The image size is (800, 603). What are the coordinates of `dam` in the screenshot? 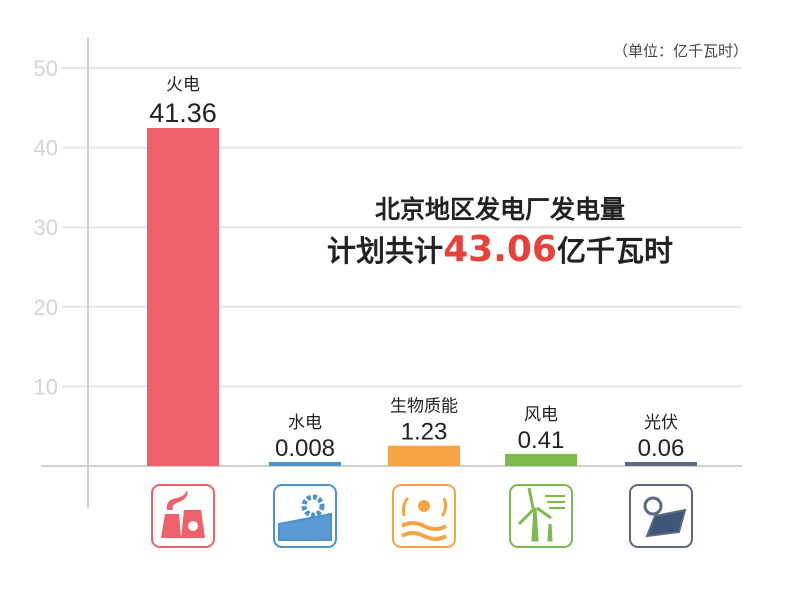 It's located at (305, 526).